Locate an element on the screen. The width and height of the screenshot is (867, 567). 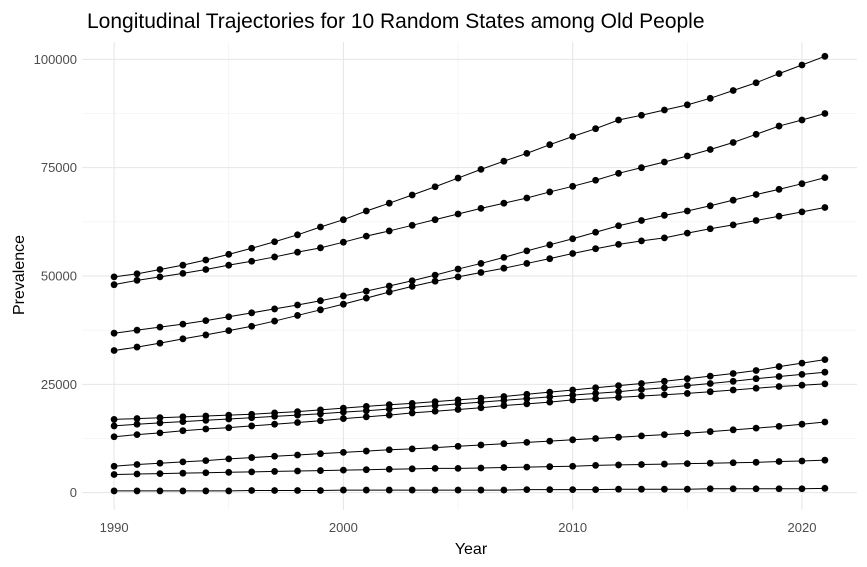
y-axis-label: Prevalence is located at coordinates (19, 275).